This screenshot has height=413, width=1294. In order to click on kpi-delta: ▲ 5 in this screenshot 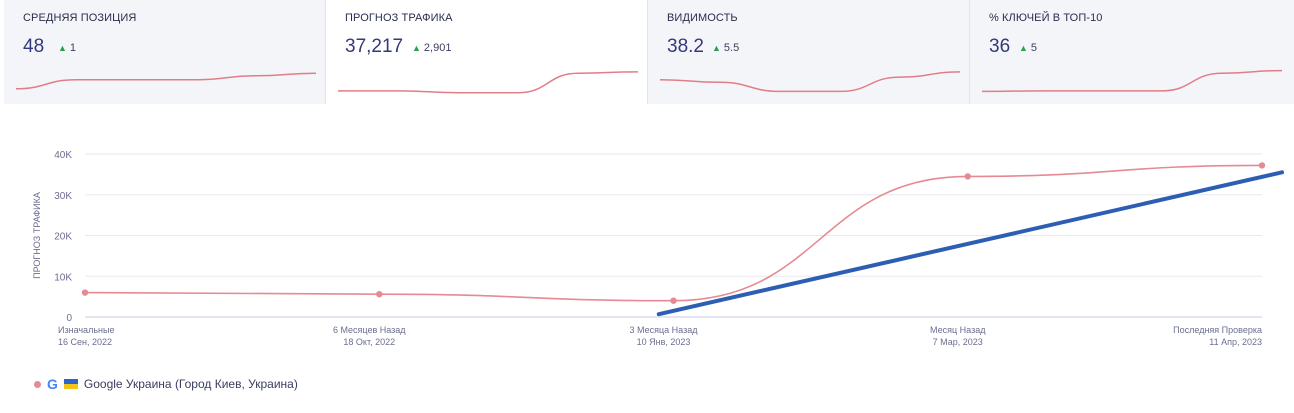, I will do `click(1028, 48)`.